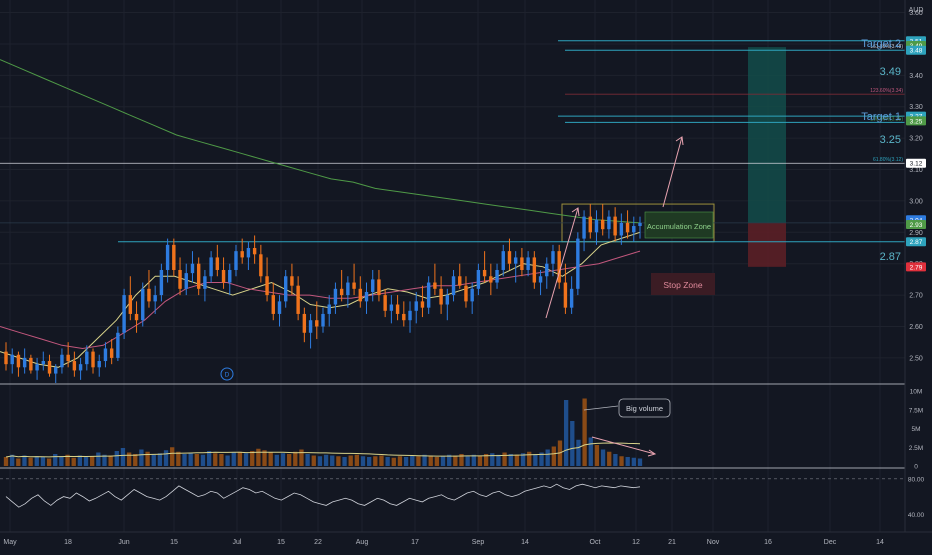  Describe the element at coordinates (916, 139) in the screenshot. I see `price-tick-label: 3.20` at that location.